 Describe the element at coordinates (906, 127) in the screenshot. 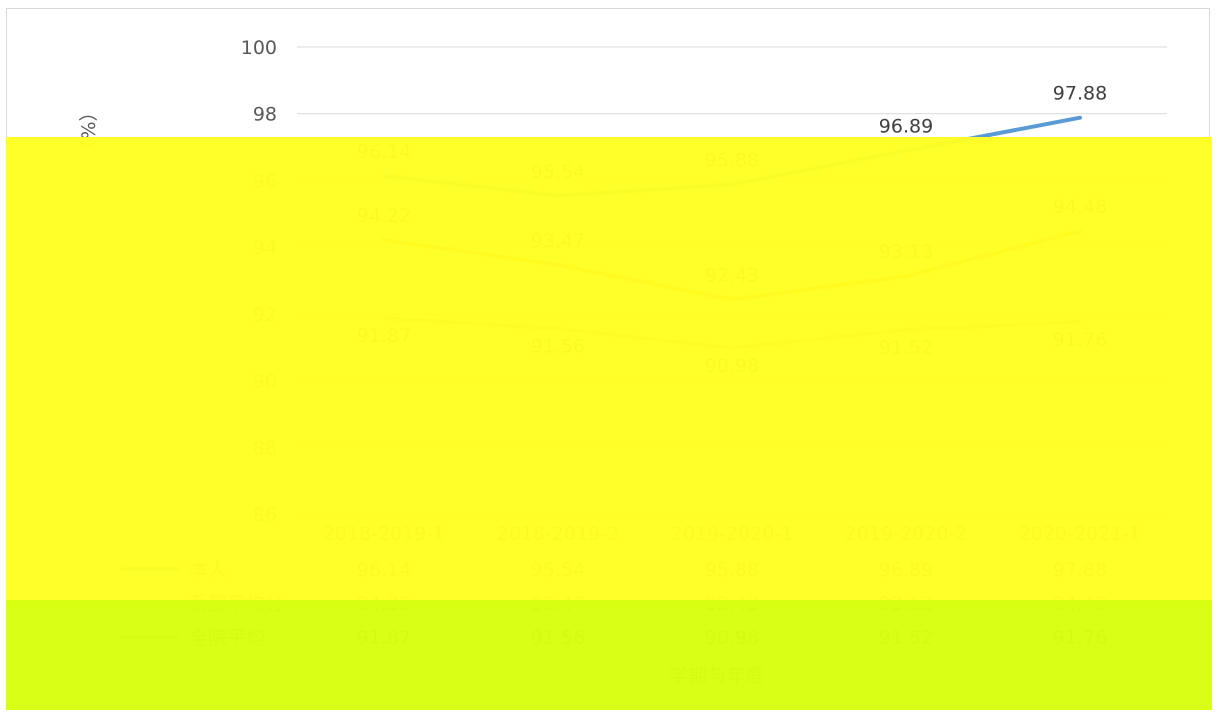

I see `data-label: 96.89` at that location.